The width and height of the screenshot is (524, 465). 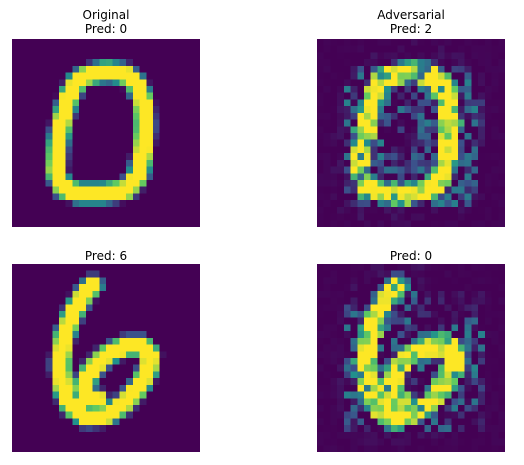 I want to click on panel-title-line1: Original, so click(x=106, y=15).